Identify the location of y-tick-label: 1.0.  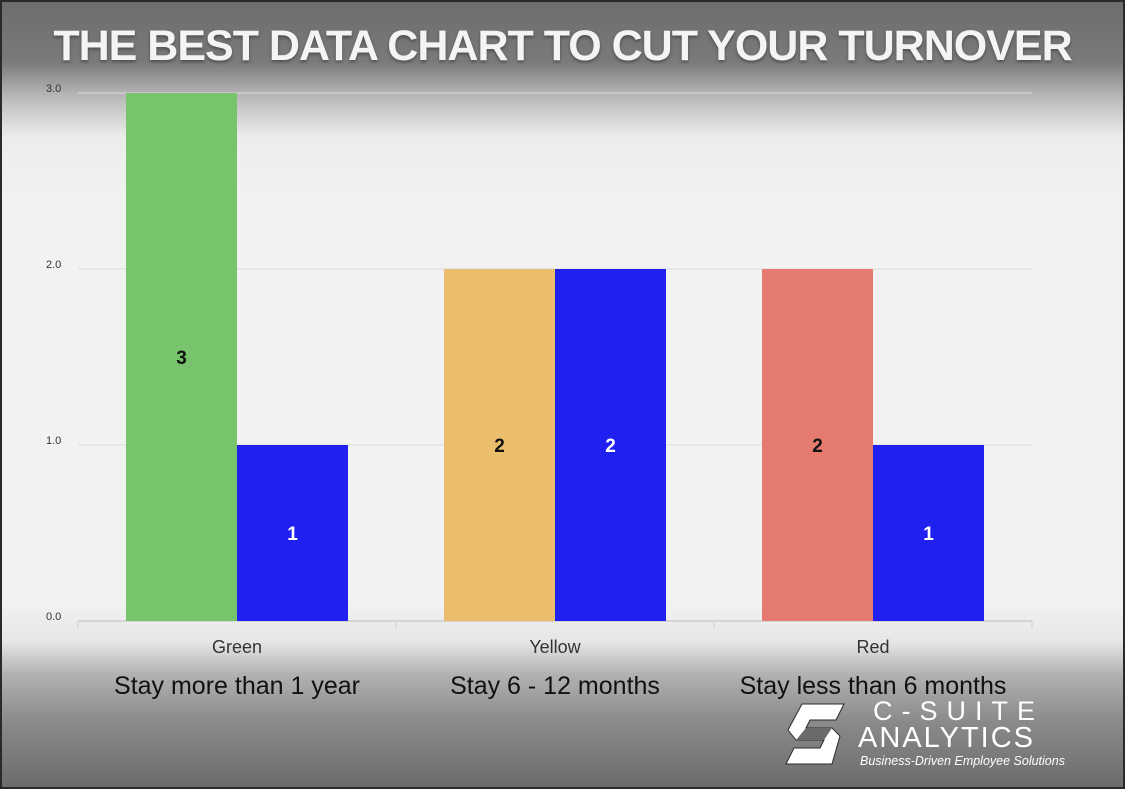
(53, 441).